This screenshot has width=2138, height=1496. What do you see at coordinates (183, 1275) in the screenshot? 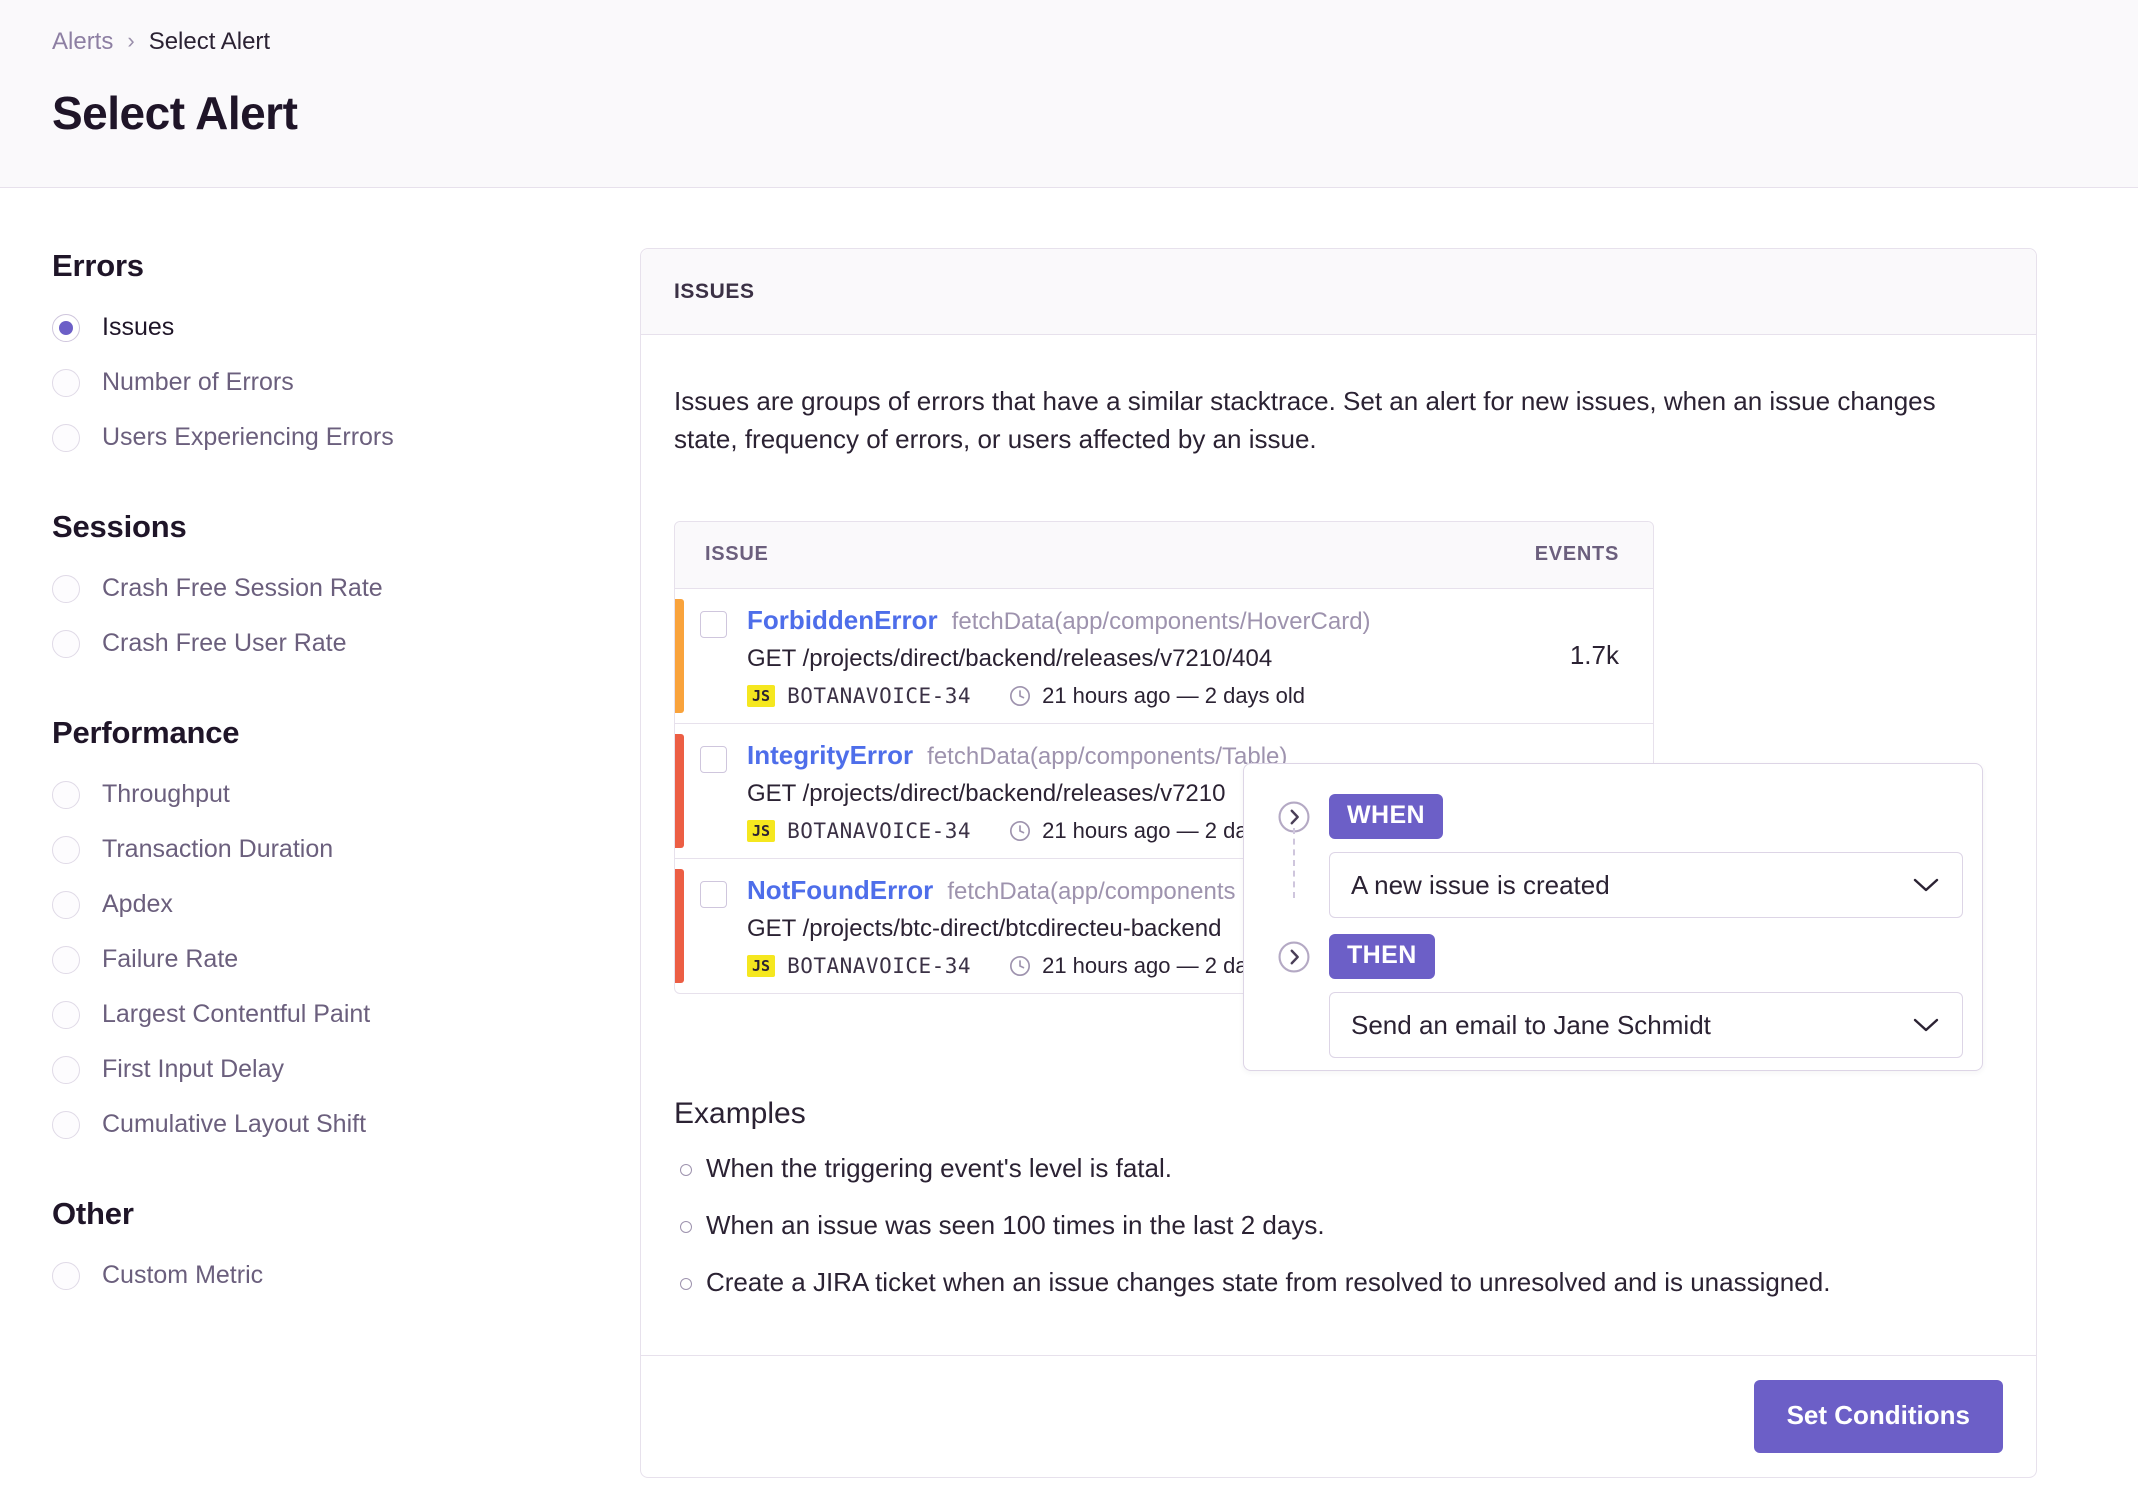
I see `sidebar-option-label: Custom Metric` at bounding box center [183, 1275].